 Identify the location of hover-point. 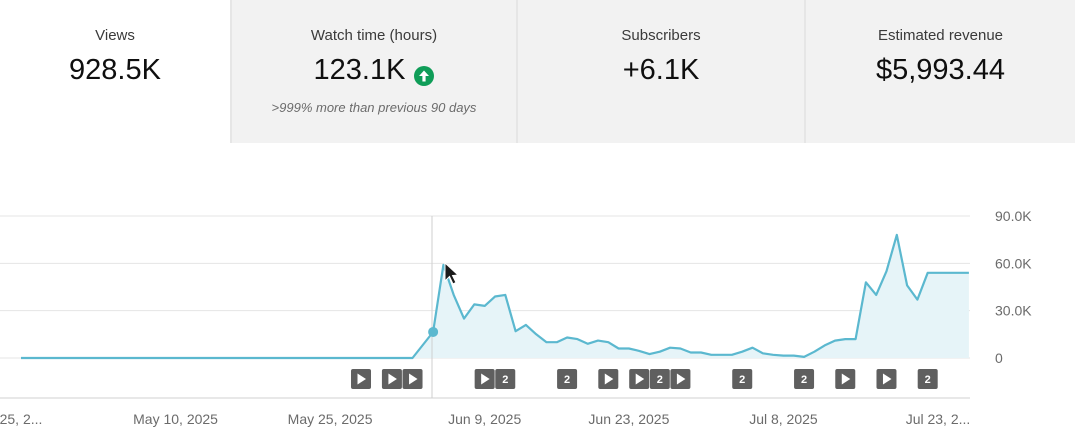
(433, 331).